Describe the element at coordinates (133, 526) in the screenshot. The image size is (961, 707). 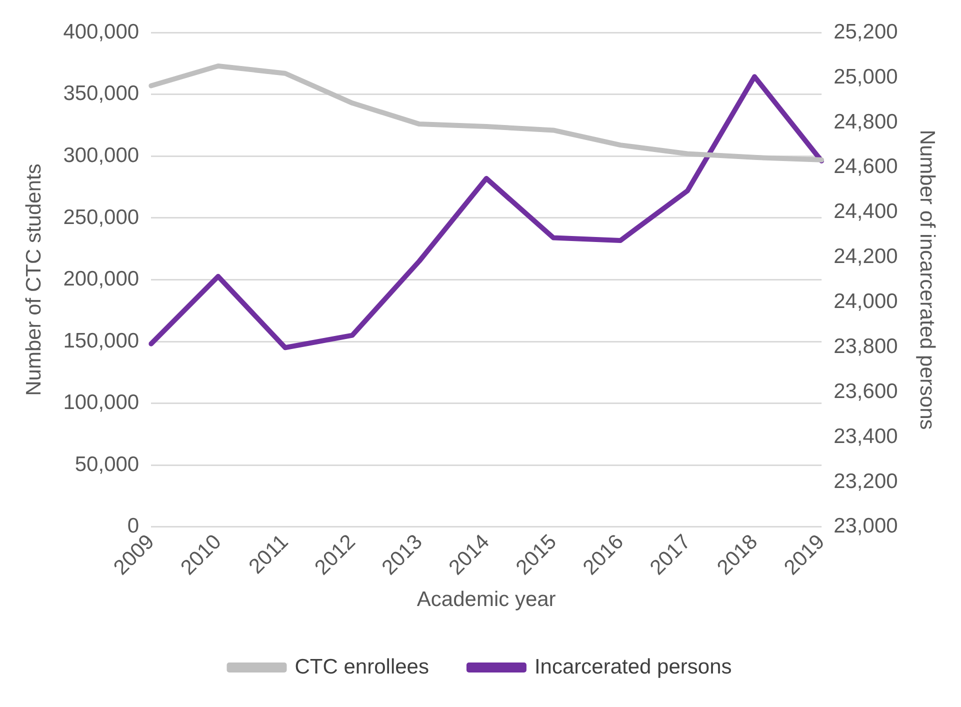
I see `y-tick-label: 0` at that location.